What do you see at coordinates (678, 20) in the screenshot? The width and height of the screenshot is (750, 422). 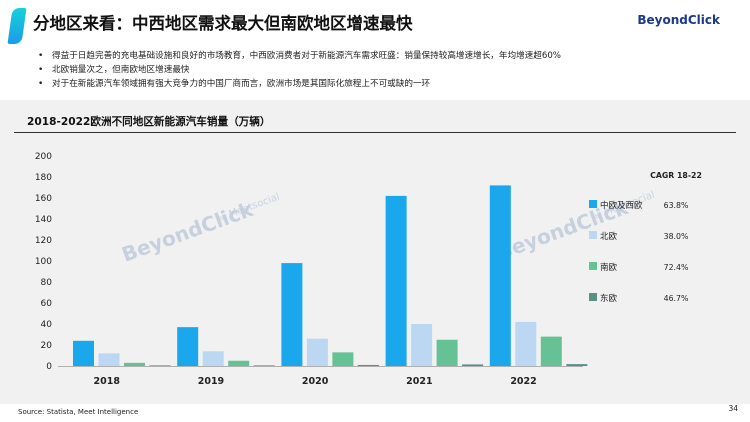 I see `brand-logo: BeyondClick` at bounding box center [678, 20].